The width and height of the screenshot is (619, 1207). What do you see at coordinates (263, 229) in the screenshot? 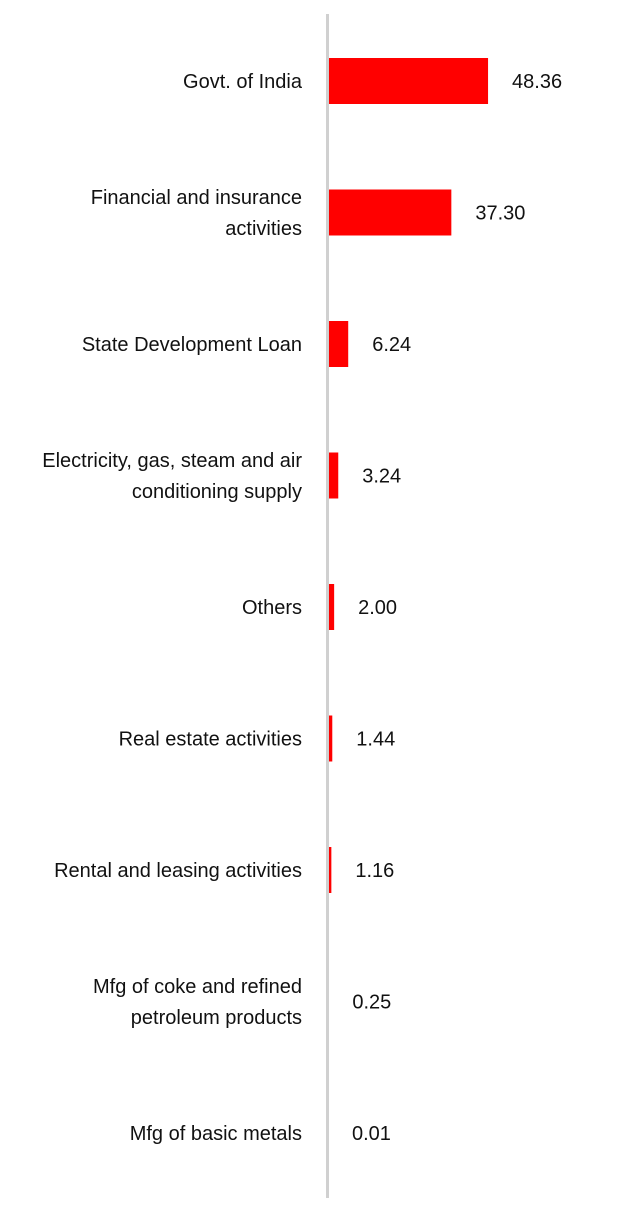
I see `category-label-line: activities` at bounding box center [263, 229].